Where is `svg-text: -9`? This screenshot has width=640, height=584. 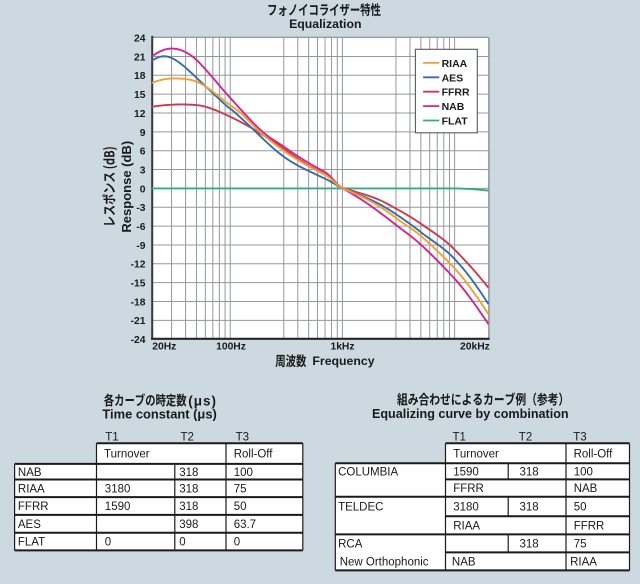 svg-text: -9 is located at coordinates (140, 246).